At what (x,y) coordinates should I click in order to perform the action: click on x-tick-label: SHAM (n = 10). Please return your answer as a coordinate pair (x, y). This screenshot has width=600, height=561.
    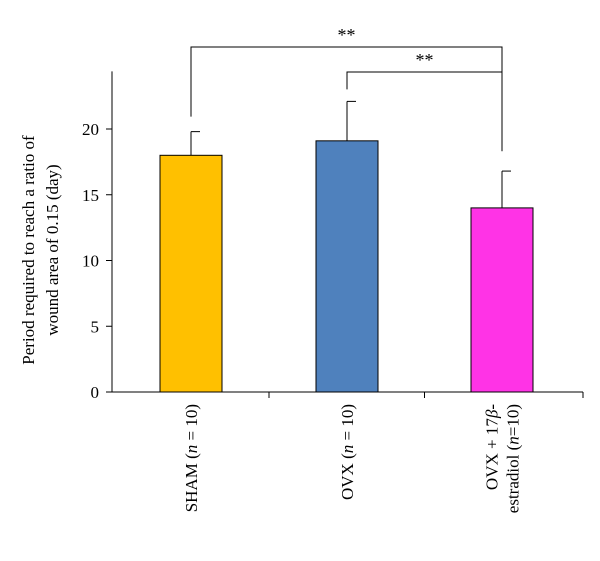
    Looking at the image, I should click on (191, 458).